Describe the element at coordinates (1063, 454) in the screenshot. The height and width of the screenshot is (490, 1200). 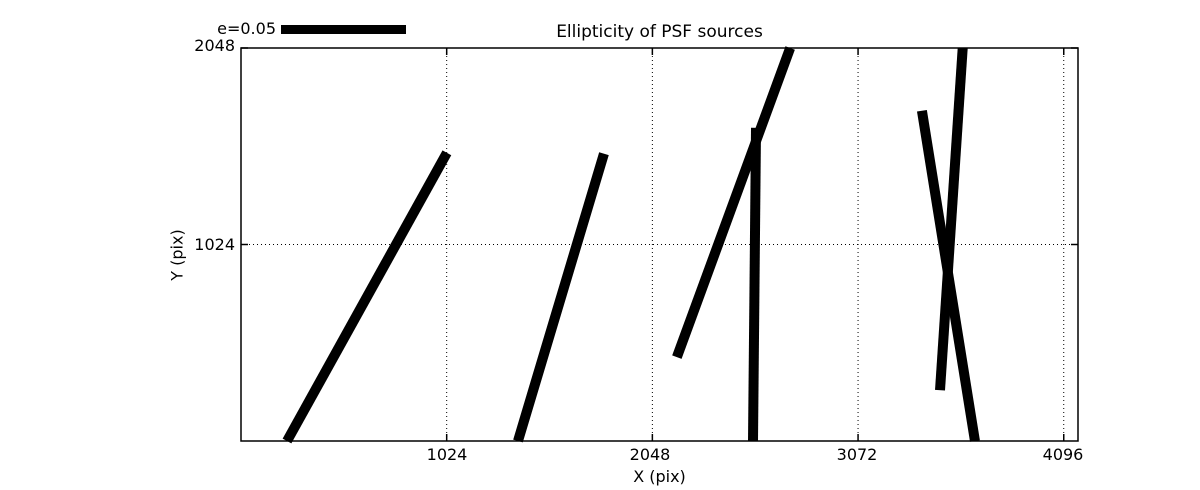
I see `x-tick-label-4096: 4096` at that location.